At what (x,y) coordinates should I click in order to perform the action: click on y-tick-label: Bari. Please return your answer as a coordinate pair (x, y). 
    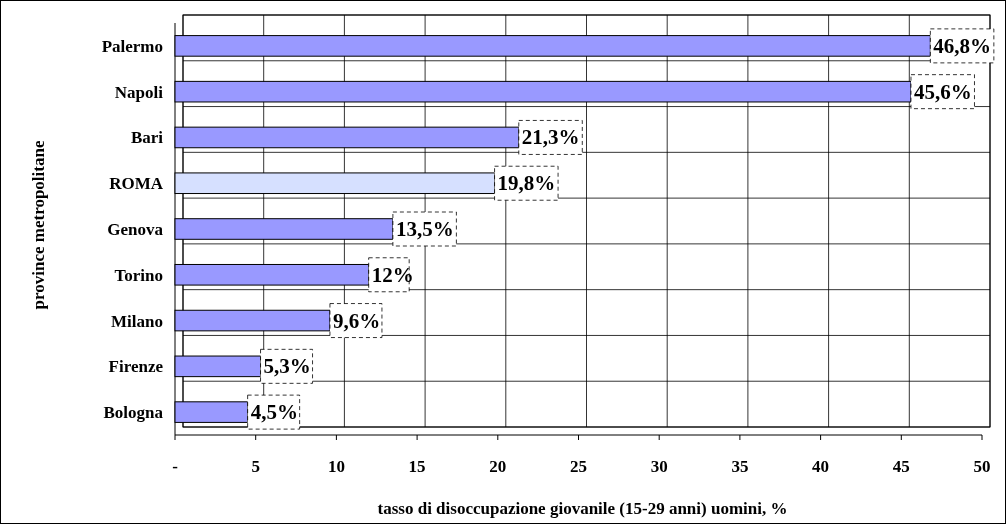
    Looking at the image, I should click on (147, 138).